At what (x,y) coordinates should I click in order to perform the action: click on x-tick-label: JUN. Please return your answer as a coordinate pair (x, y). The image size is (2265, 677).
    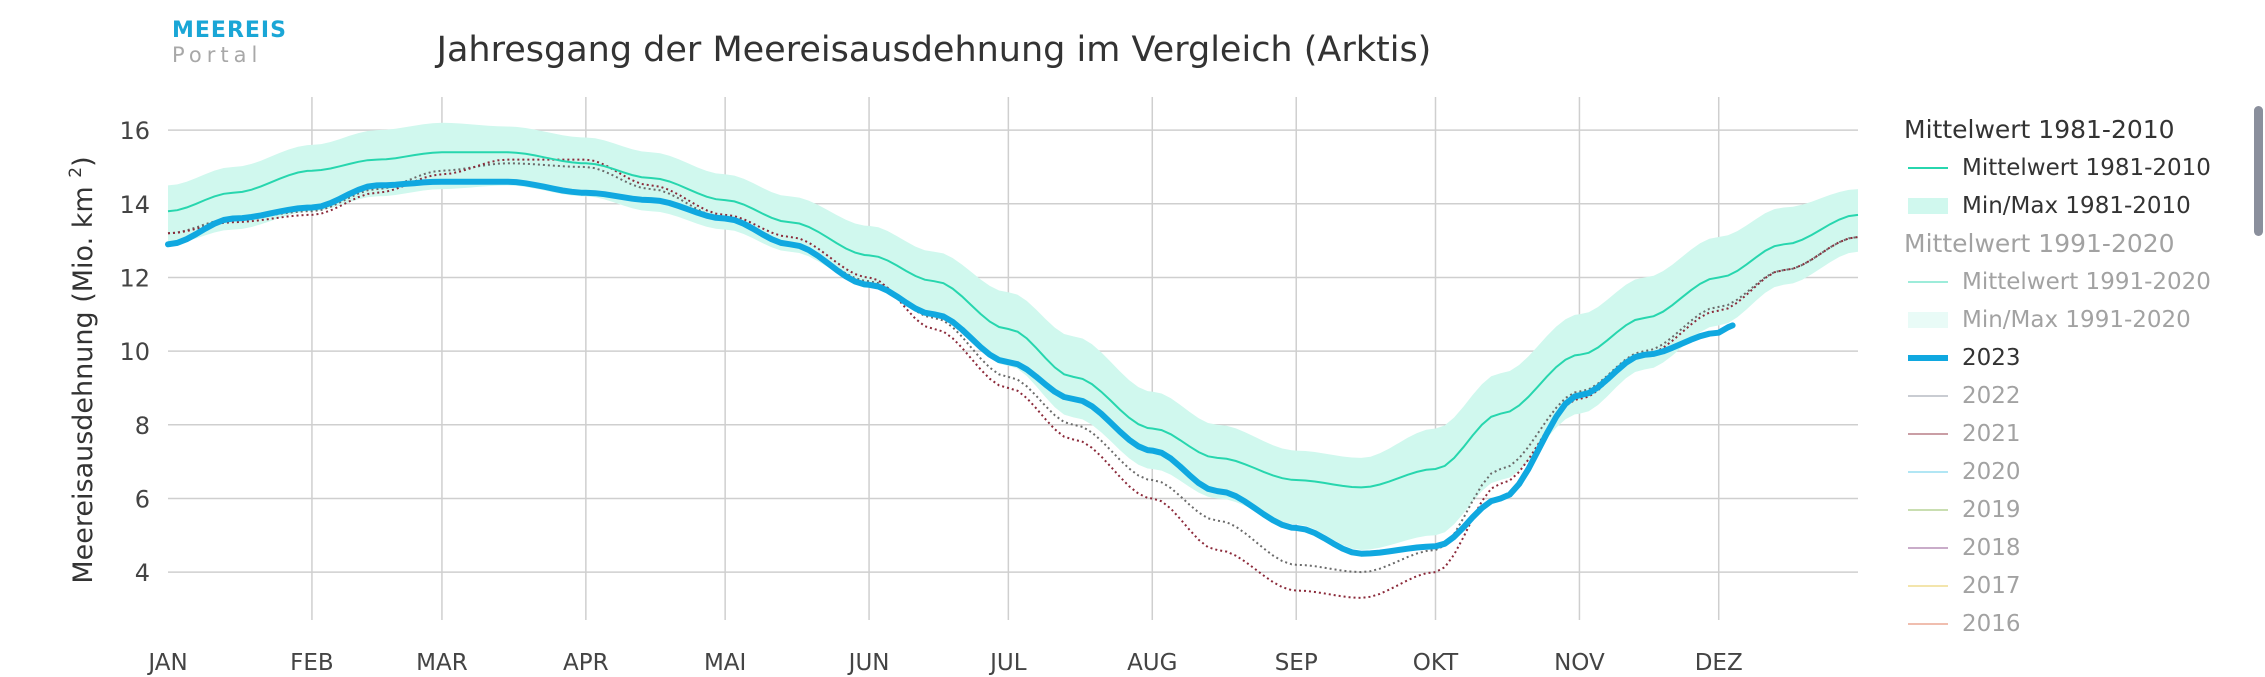
    Looking at the image, I should click on (868, 663).